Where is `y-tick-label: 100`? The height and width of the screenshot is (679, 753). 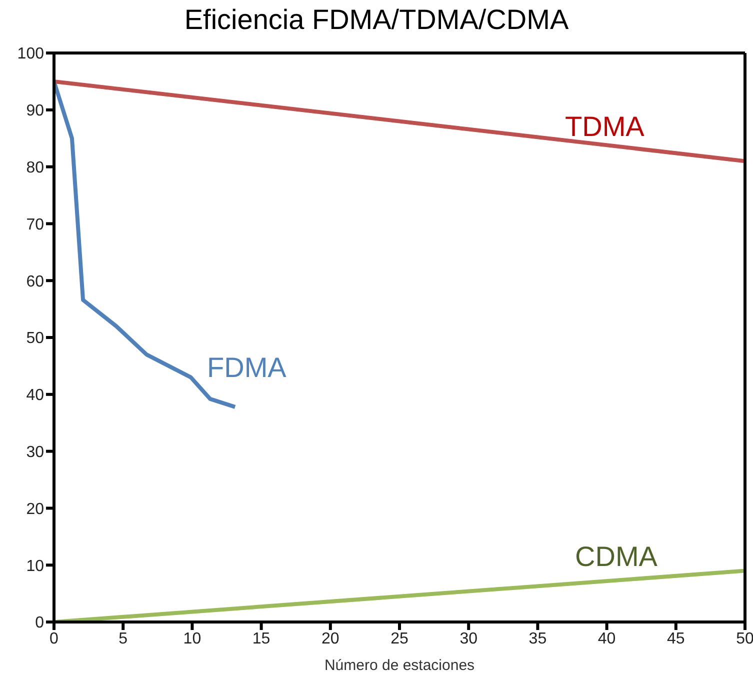 y-tick-label: 100 is located at coordinates (30, 54).